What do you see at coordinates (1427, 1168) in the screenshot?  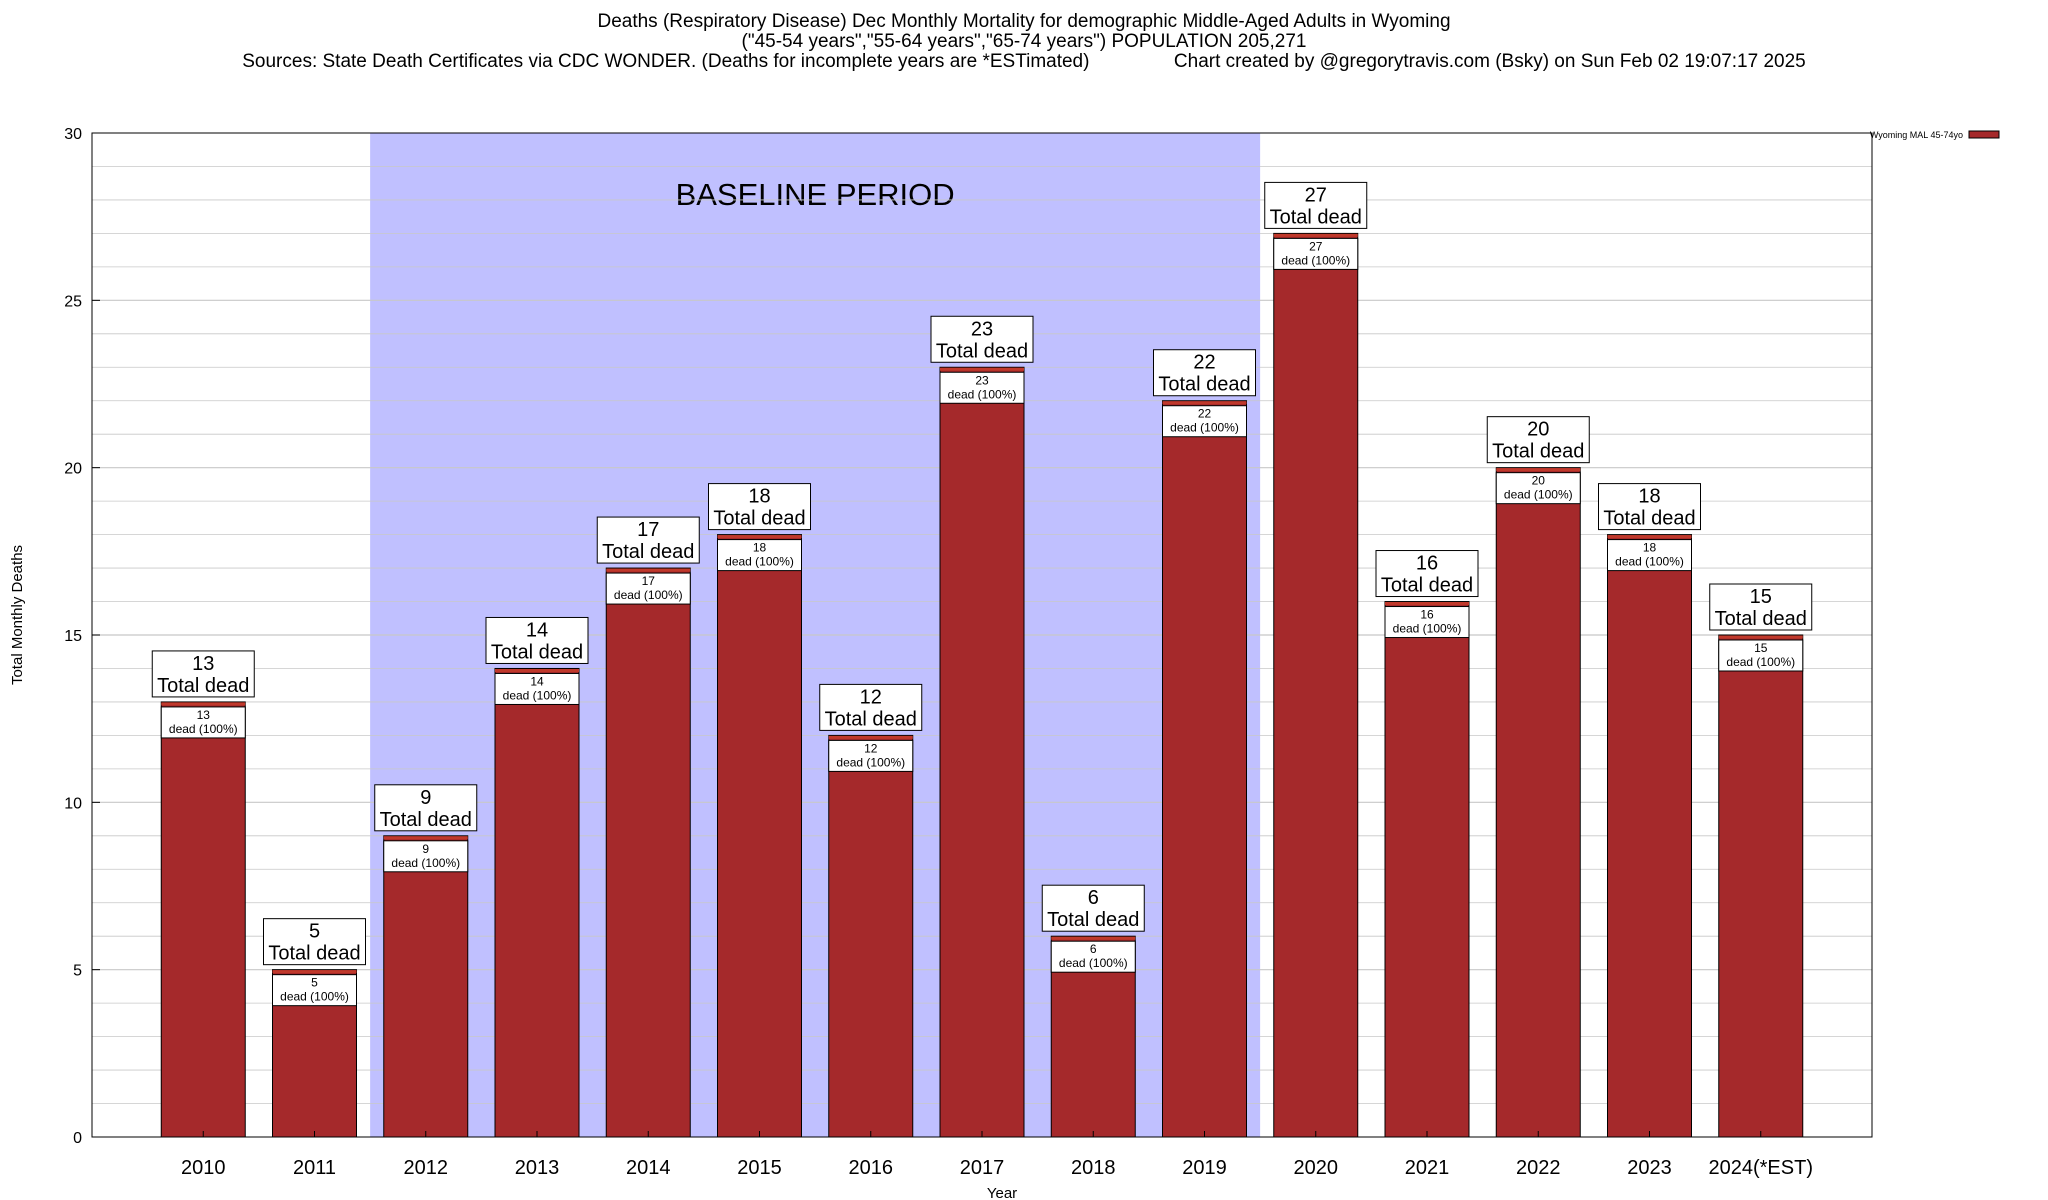 I see `x-tick-label: 2021` at bounding box center [1427, 1168].